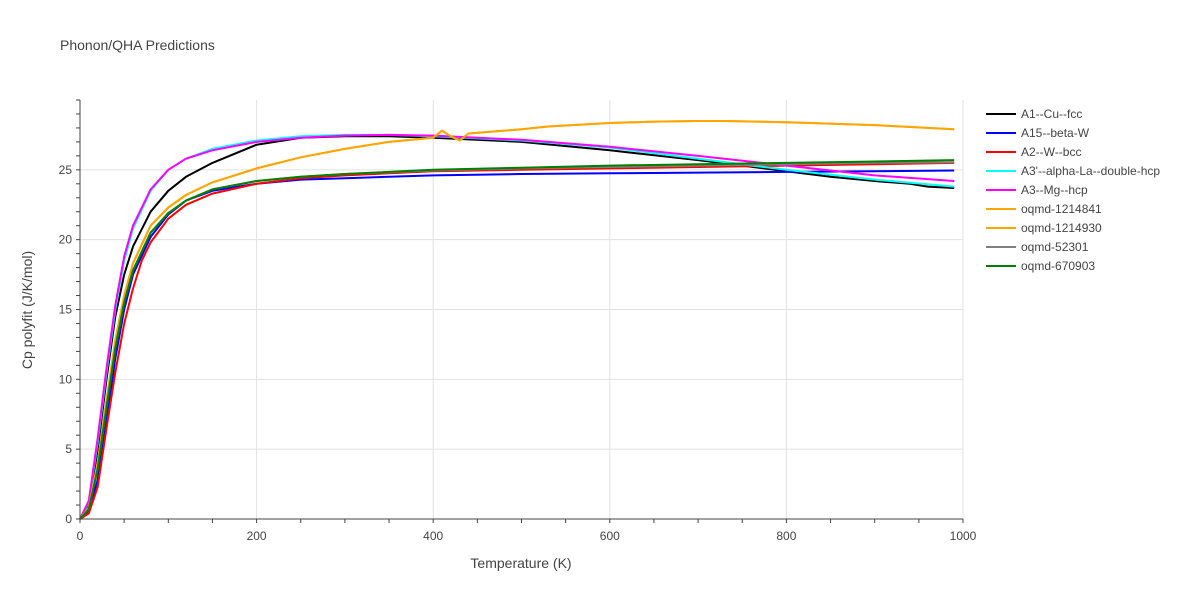  Describe the element at coordinates (433, 536) in the screenshot. I see `x-tick-label: 400` at that location.